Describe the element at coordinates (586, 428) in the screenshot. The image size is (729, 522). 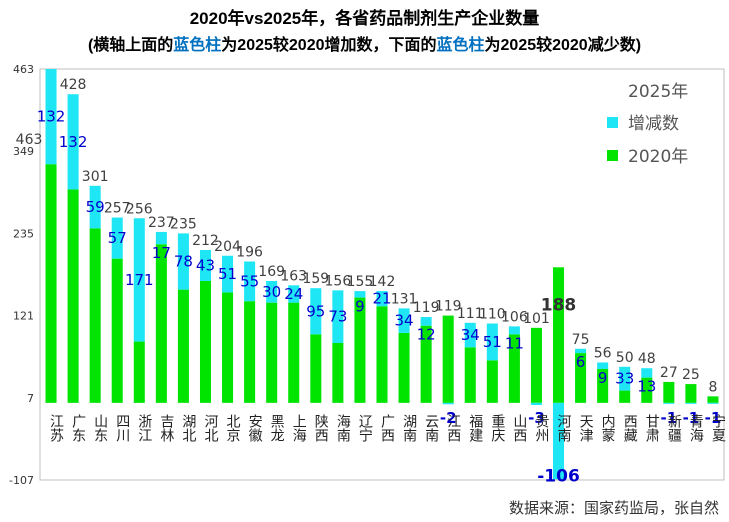
I see `category-label: 天津` at that location.